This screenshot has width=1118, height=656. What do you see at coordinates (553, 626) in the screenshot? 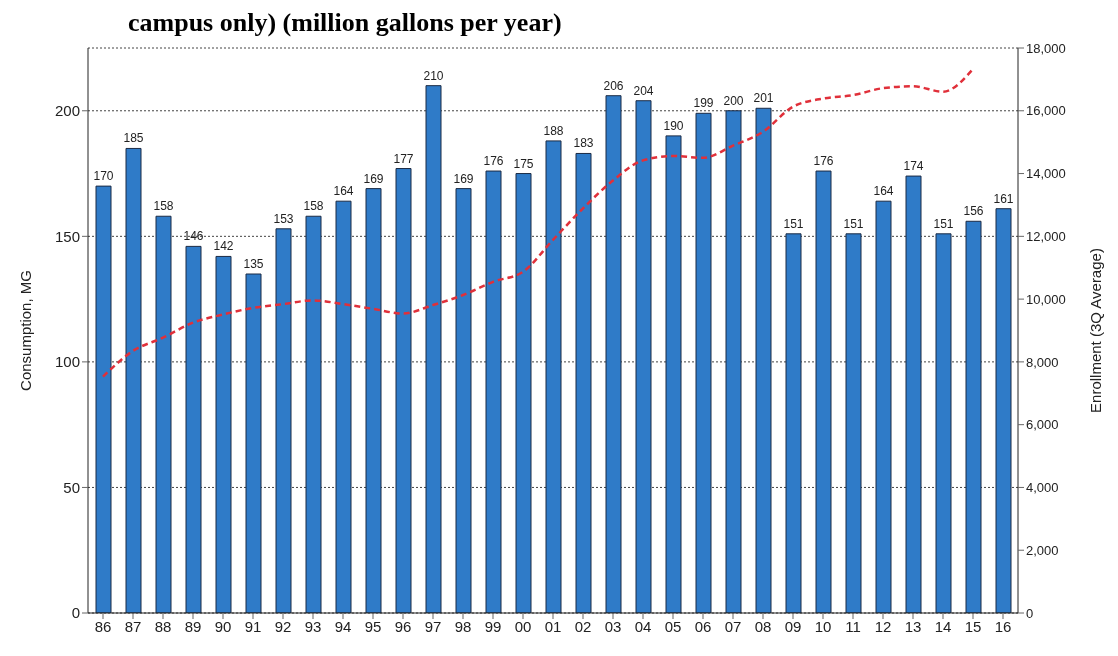
I see `x-tick-label: 01` at bounding box center [553, 626].